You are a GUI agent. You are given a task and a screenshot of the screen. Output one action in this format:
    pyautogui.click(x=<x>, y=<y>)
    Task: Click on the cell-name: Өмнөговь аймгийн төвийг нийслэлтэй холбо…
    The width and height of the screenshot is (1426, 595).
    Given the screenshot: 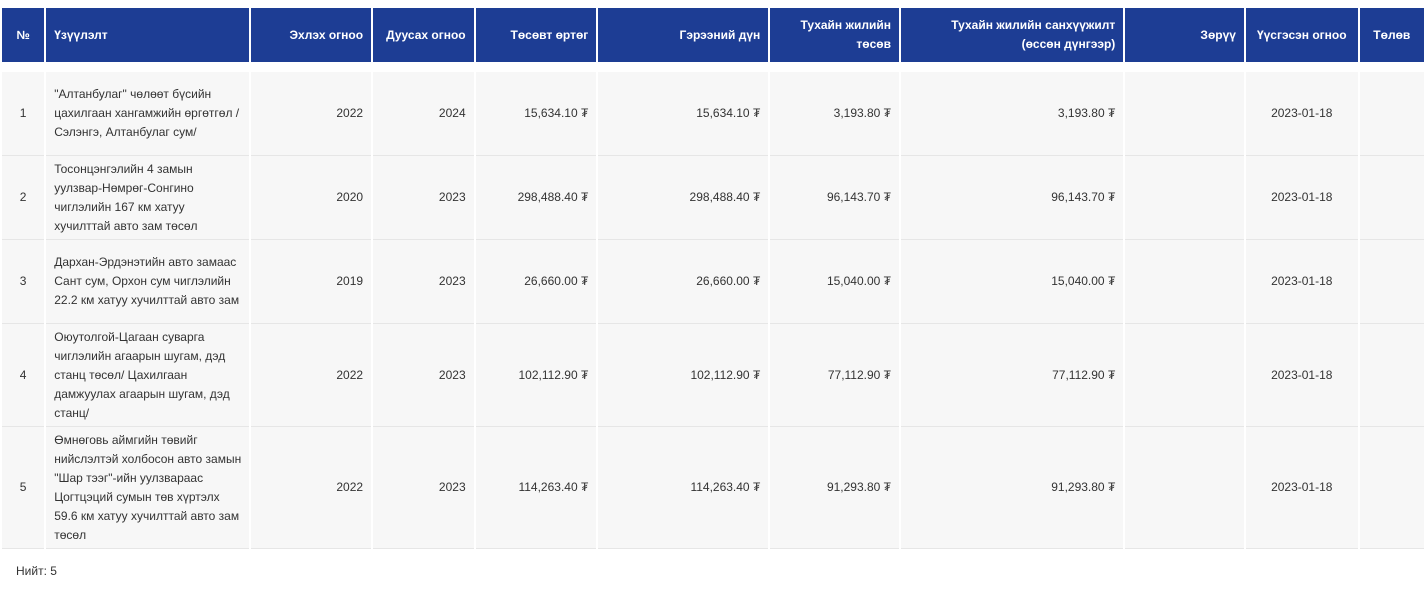 What is the action you would take?
    pyautogui.click(x=148, y=488)
    